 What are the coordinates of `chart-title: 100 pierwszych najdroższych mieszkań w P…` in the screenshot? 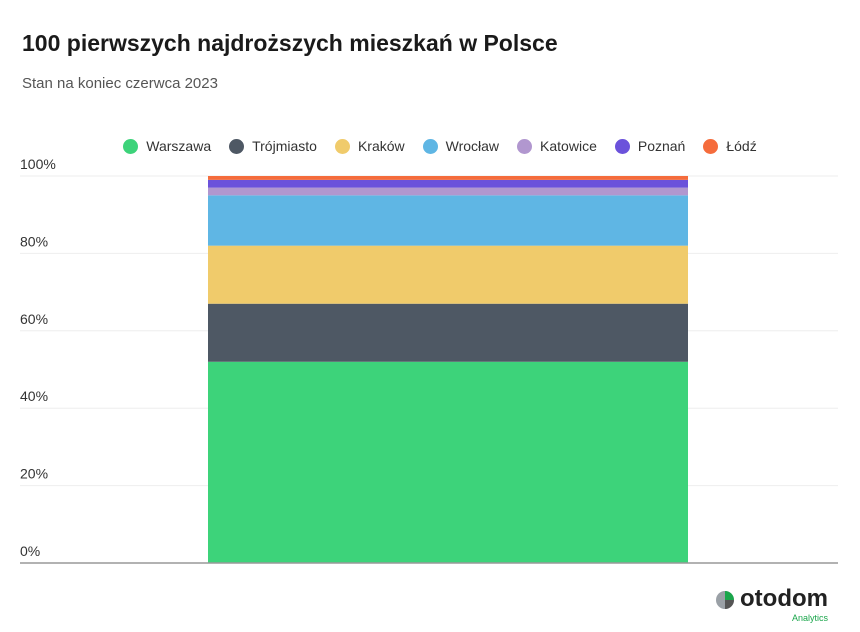 It's located at (290, 43).